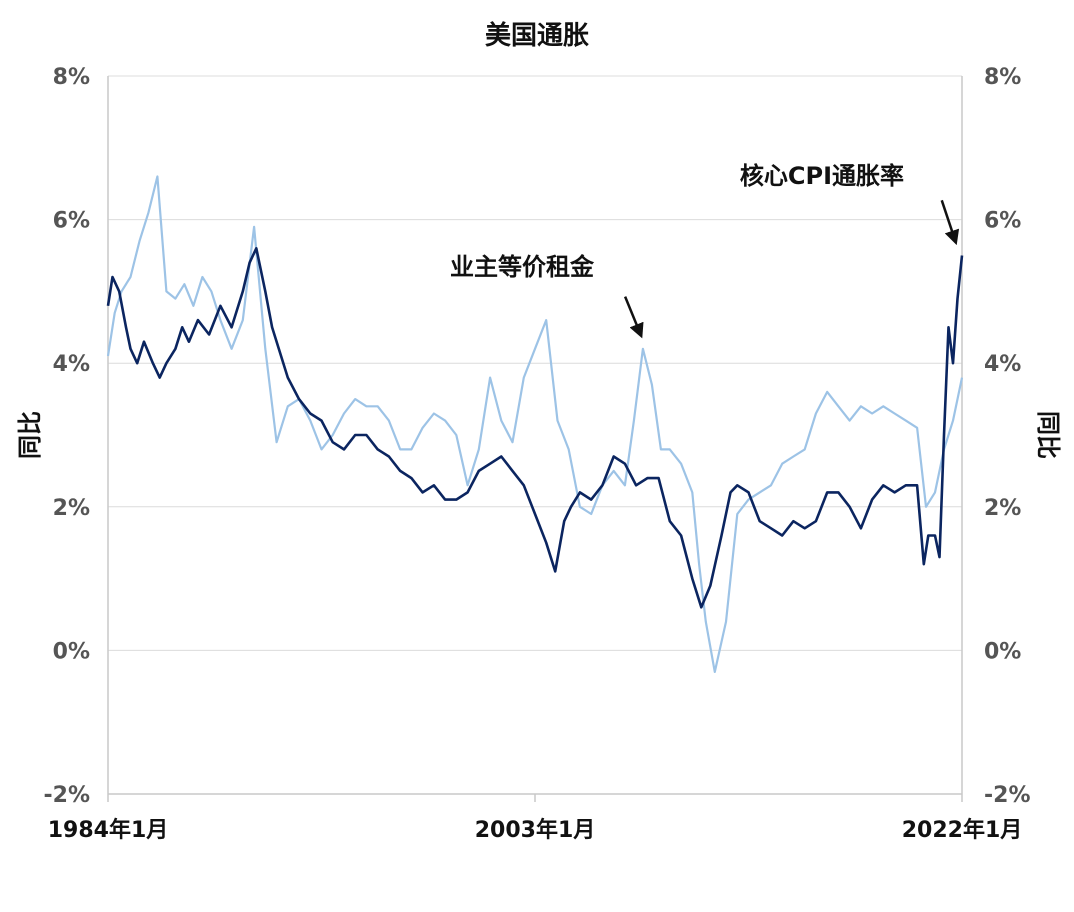 Image resolution: width=1074 pixels, height=912 pixels. Describe the element at coordinates (67, 795) in the screenshot. I see `y-tick-label-left: -2%` at that location.